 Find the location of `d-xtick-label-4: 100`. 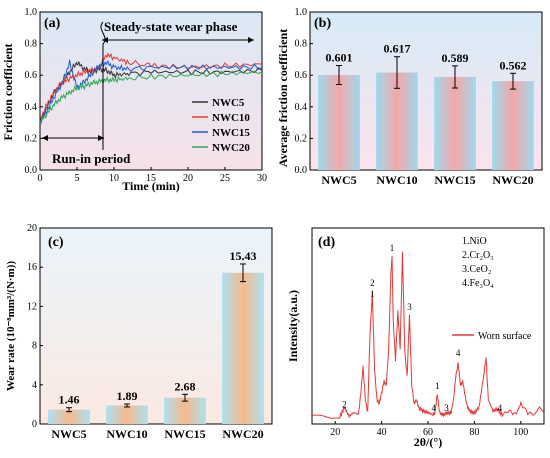

d-xtick-label-4: 100 is located at coordinates (520, 432).